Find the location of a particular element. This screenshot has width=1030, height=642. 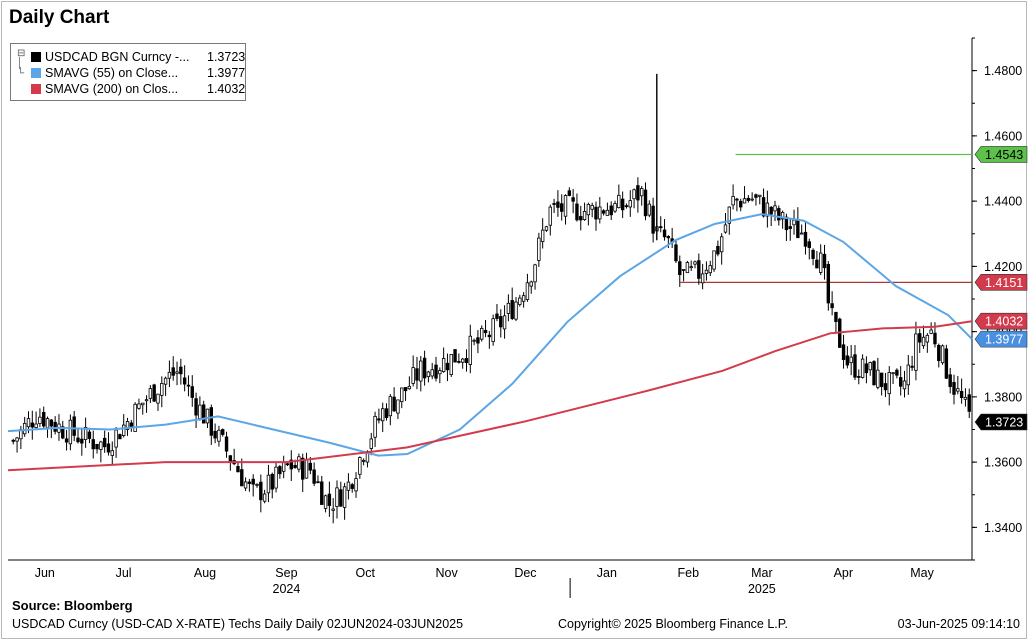

x-tick-label: May is located at coordinates (922, 573).